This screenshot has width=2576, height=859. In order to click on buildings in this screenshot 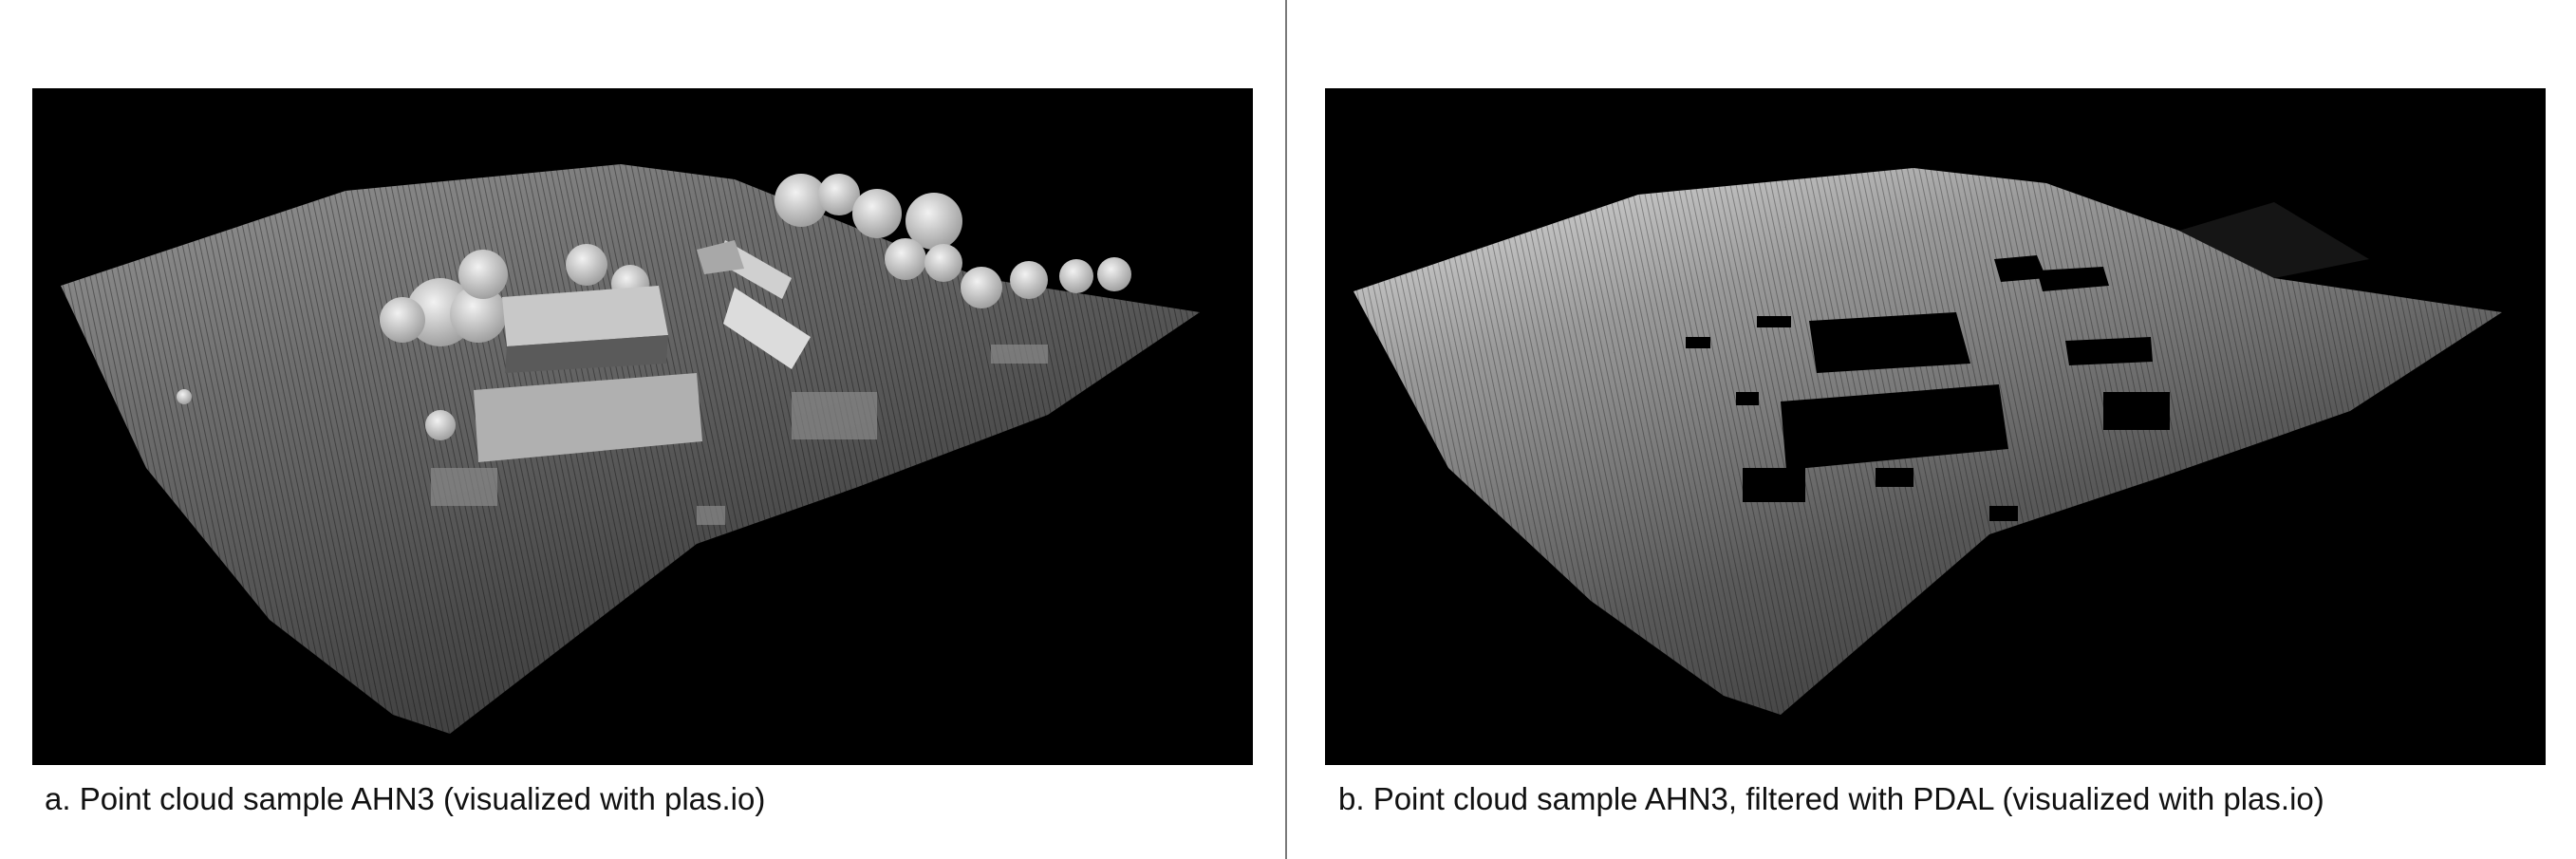, I will do `click(642, 351)`.